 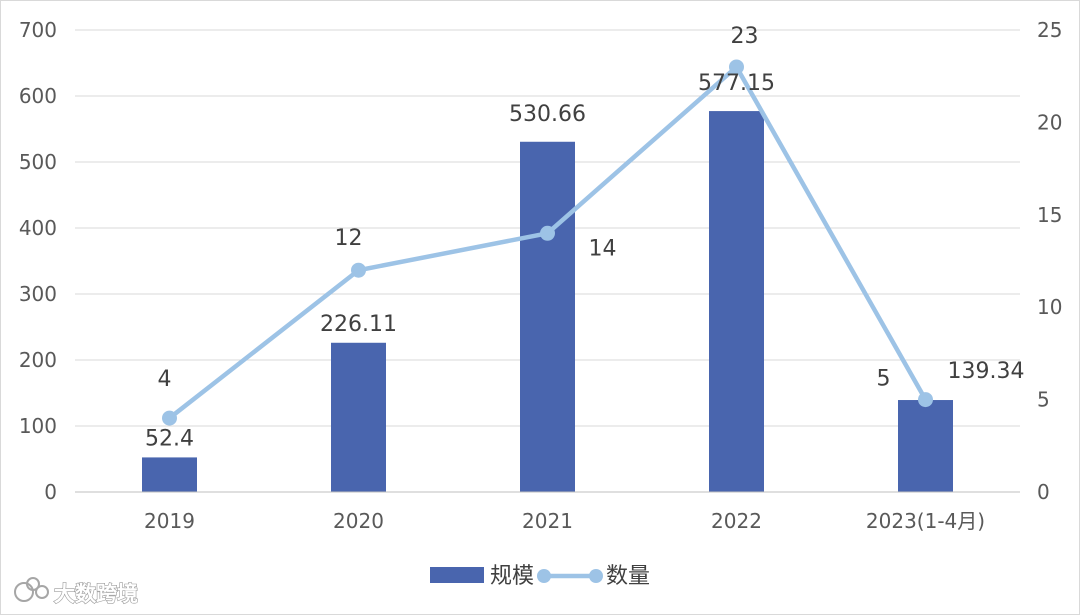 I want to click on line-value-label: 14, so click(x=603, y=248).